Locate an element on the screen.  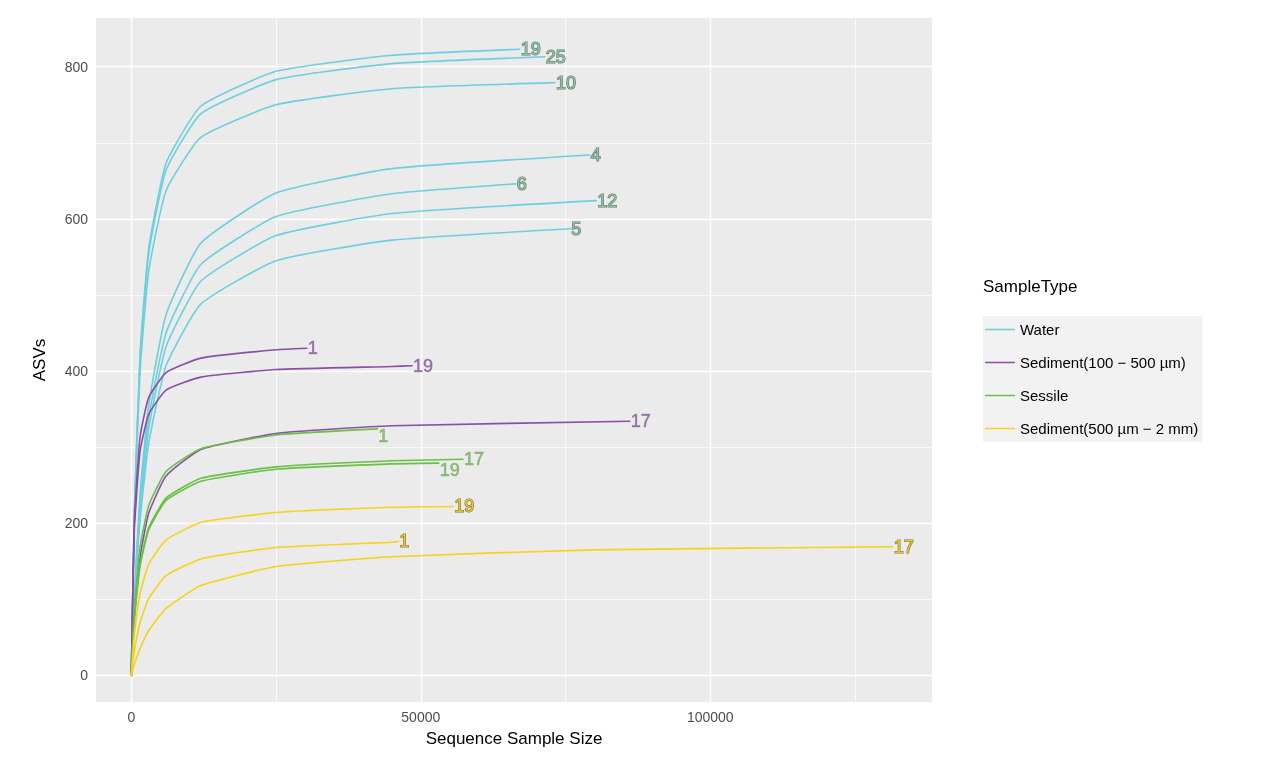
annotation: 10 is located at coordinates (566, 82).